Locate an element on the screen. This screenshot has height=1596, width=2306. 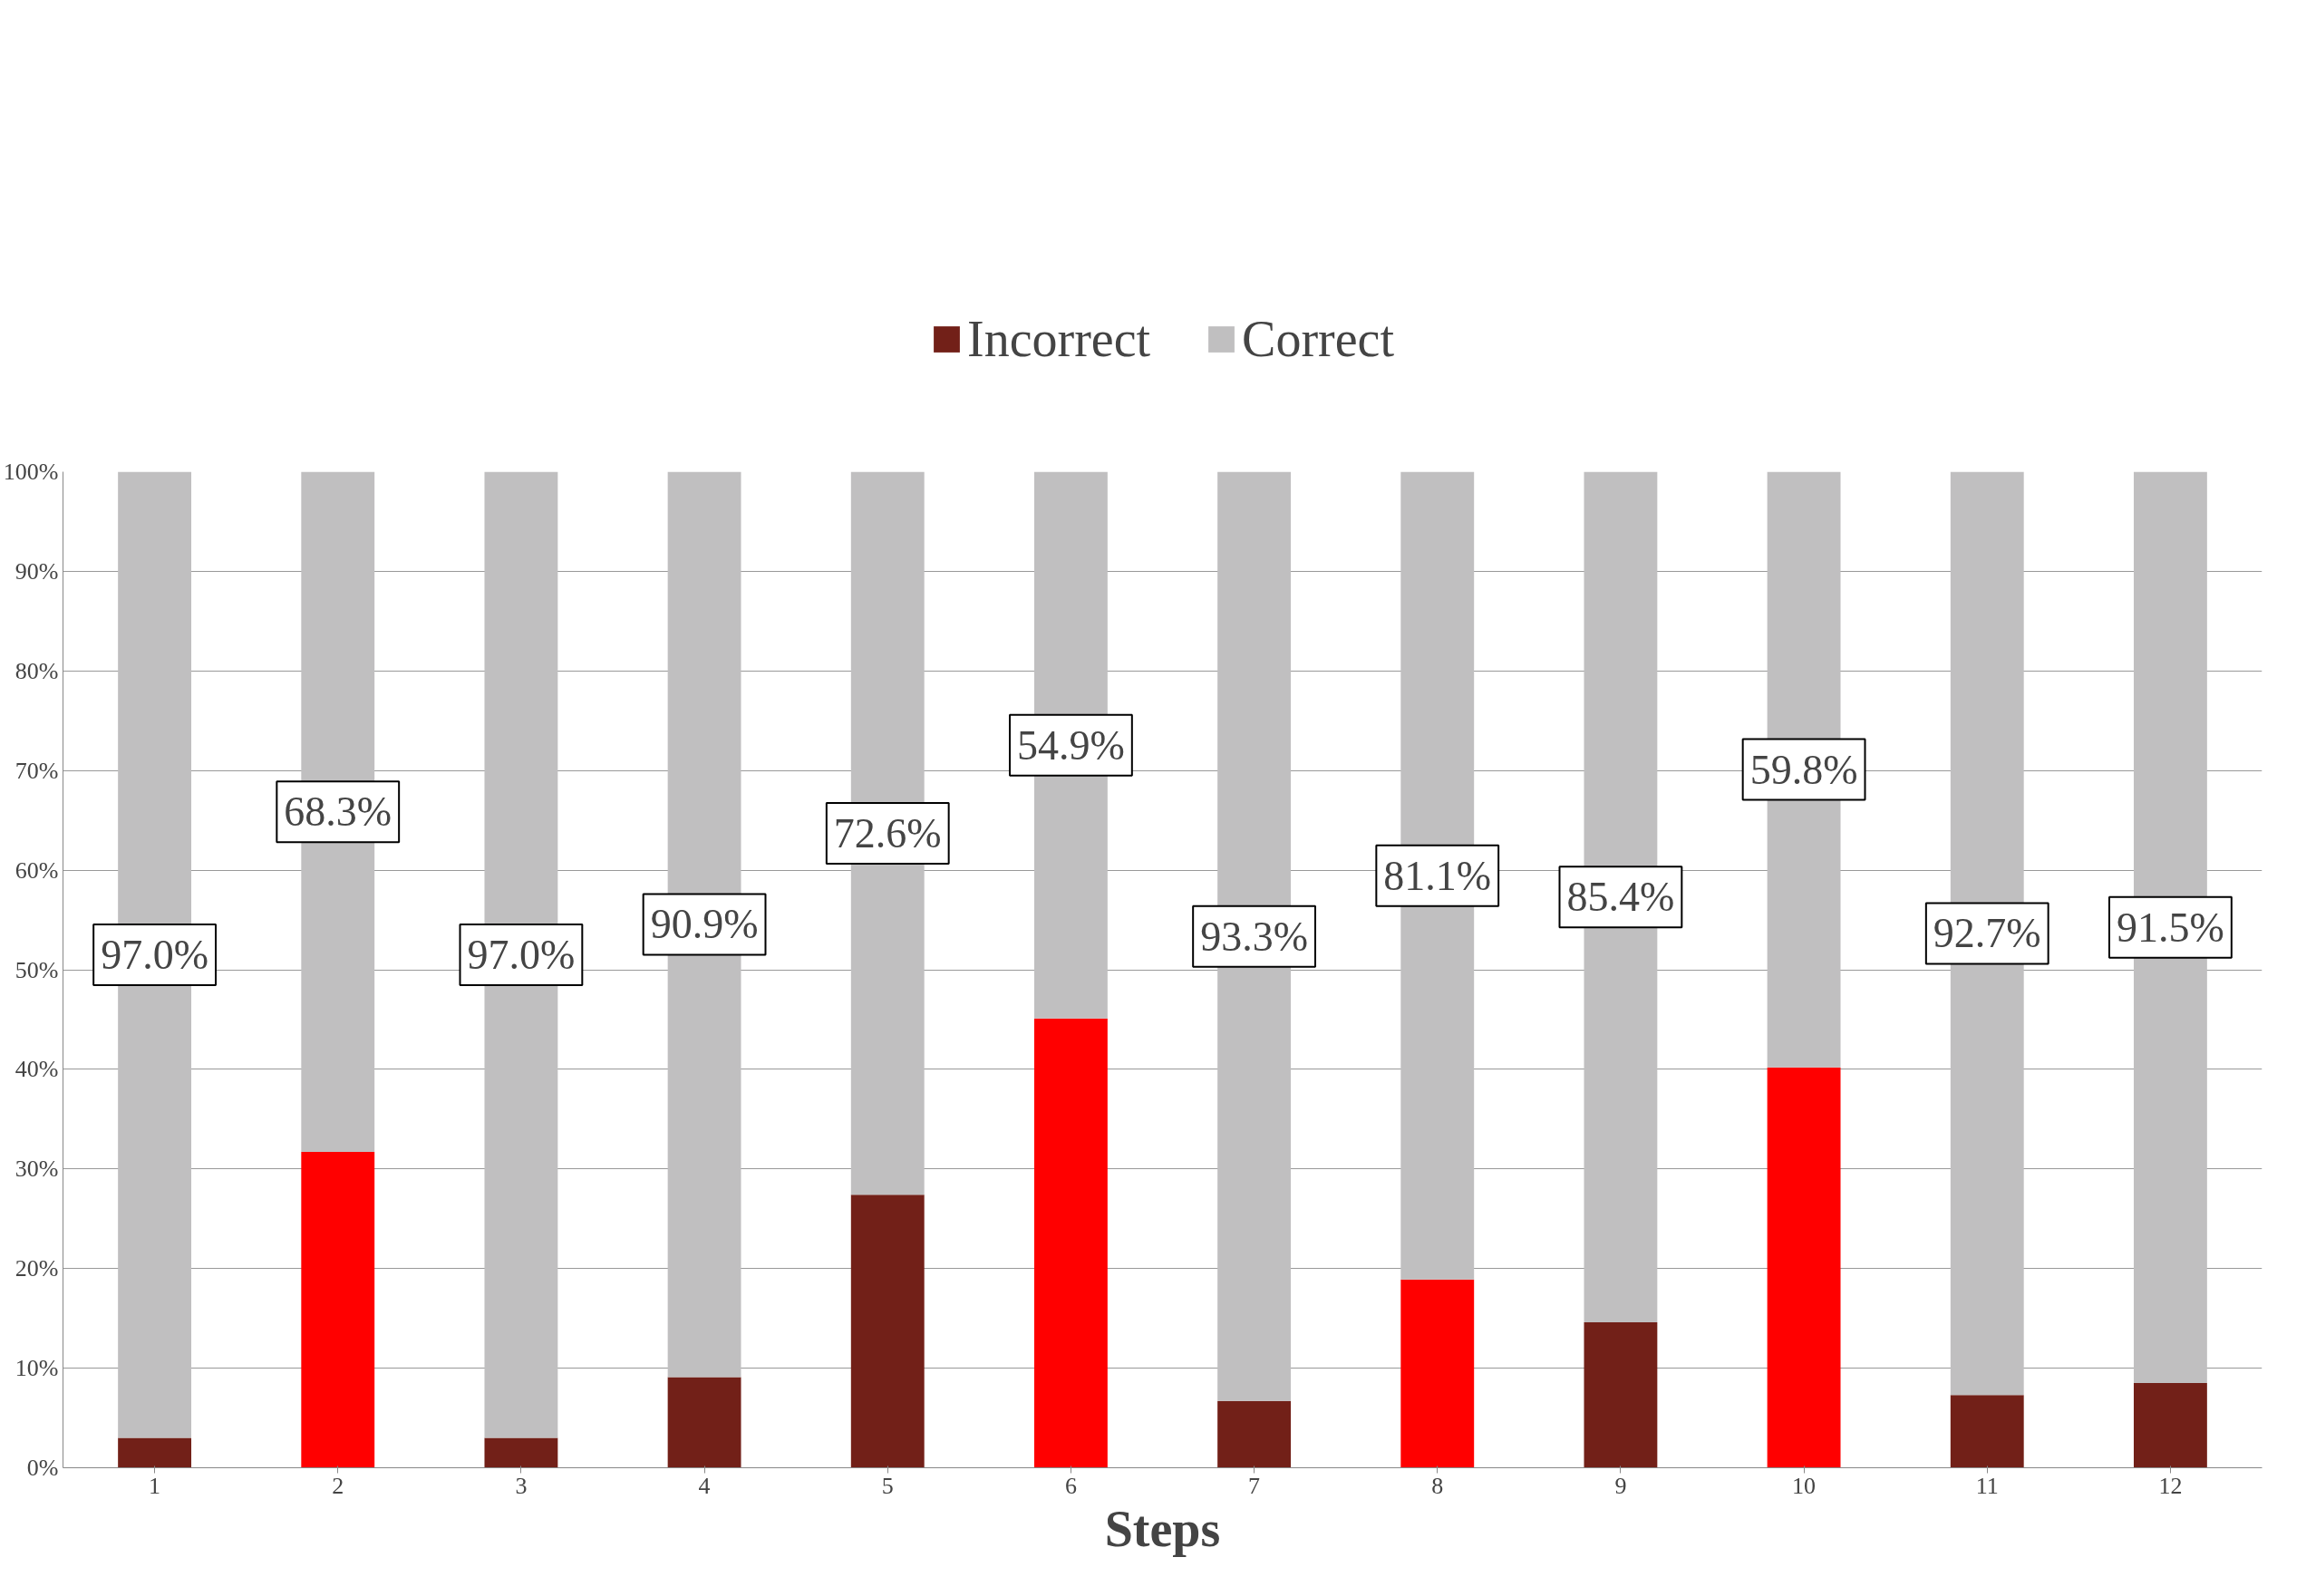
x-tick-label: 8 is located at coordinates (1437, 1485).